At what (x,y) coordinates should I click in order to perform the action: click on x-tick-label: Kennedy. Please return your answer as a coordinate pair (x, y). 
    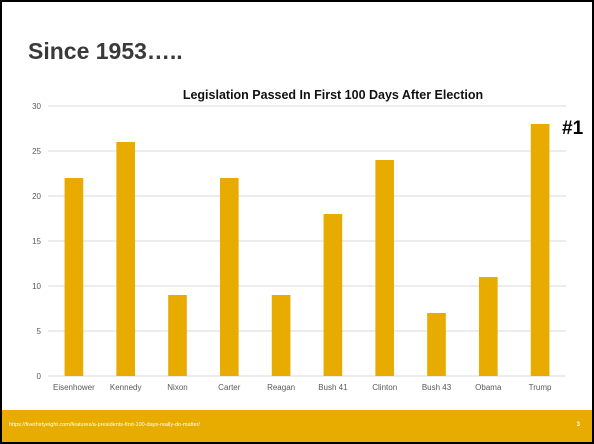
    Looking at the image, I should click on (126, 387).